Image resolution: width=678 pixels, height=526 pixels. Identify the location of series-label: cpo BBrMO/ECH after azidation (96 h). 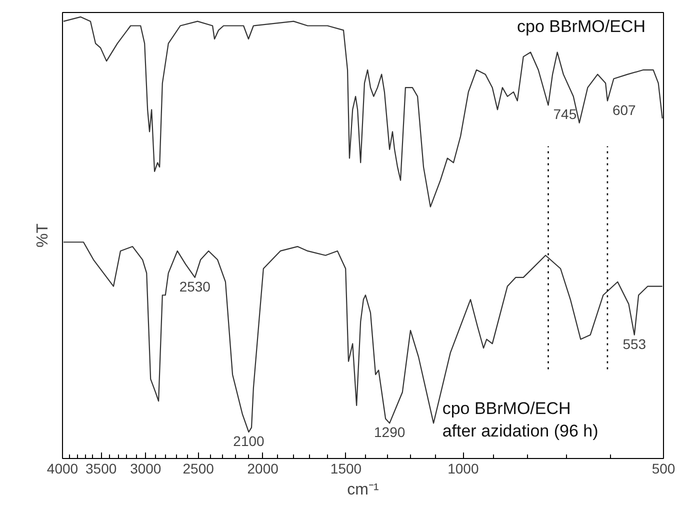
(520, 419).